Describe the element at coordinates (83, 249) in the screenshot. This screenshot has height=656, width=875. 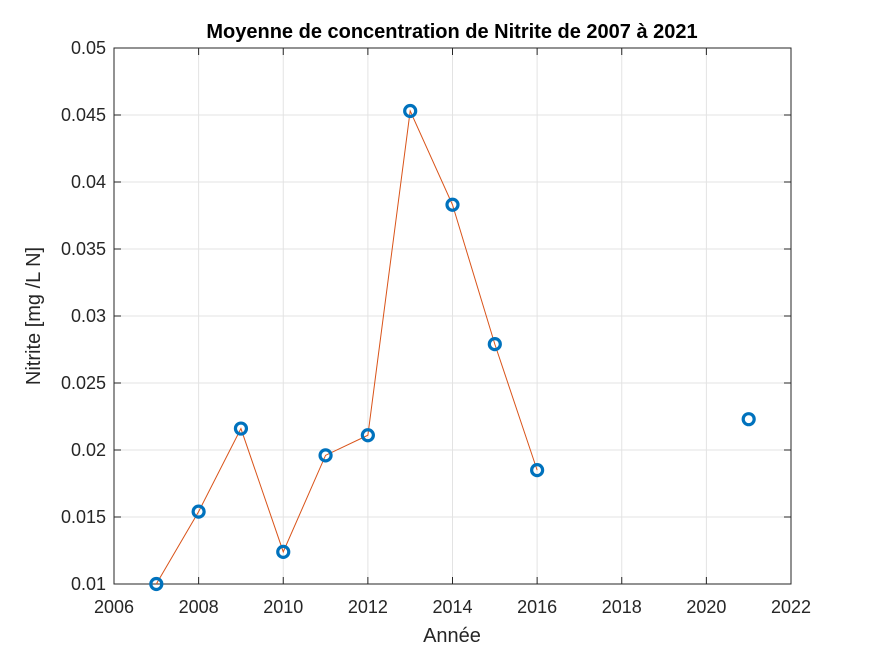
I see `y-tick-label: 0.035` at that location.